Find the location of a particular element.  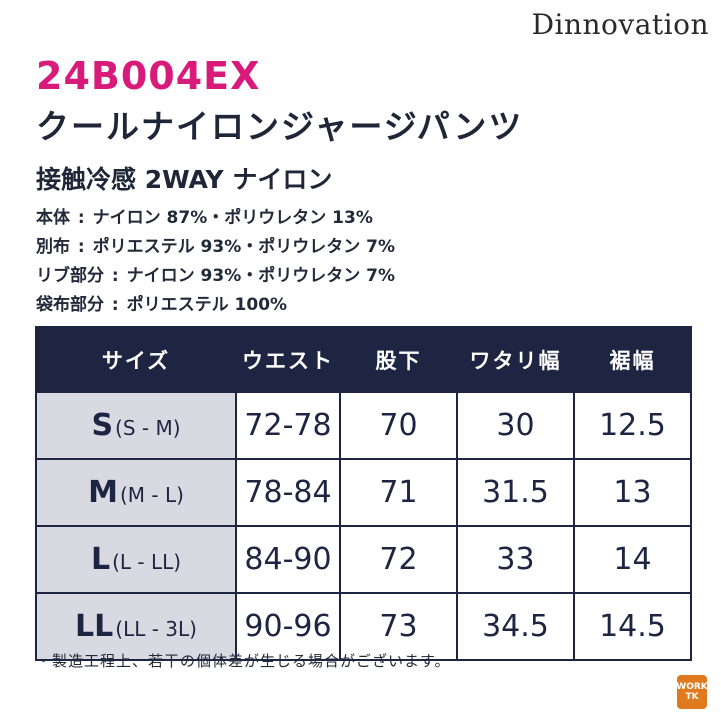

table-row: S (S - M) 72-78 70 30 12.5 is located at coordinates (363, 425).